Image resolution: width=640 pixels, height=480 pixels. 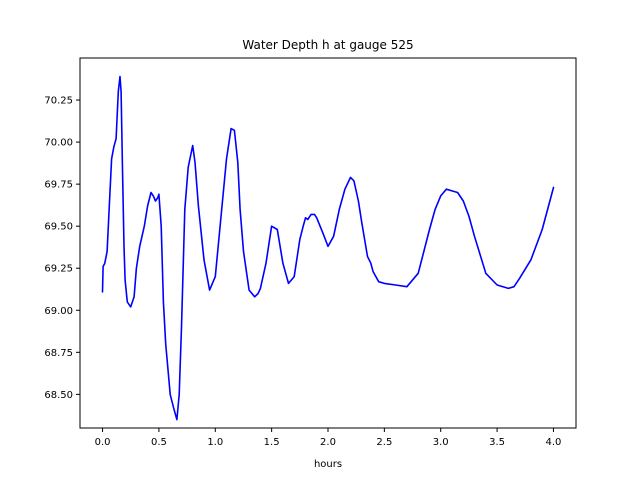 I want to click on x-tick-label: 2.5, so click(x=384, y=442).